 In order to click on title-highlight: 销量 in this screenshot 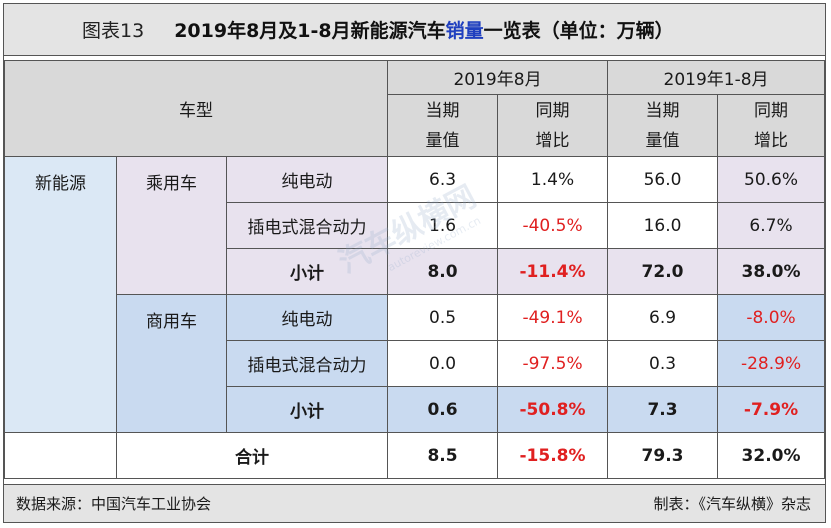, I will do `click(464, 31)`.